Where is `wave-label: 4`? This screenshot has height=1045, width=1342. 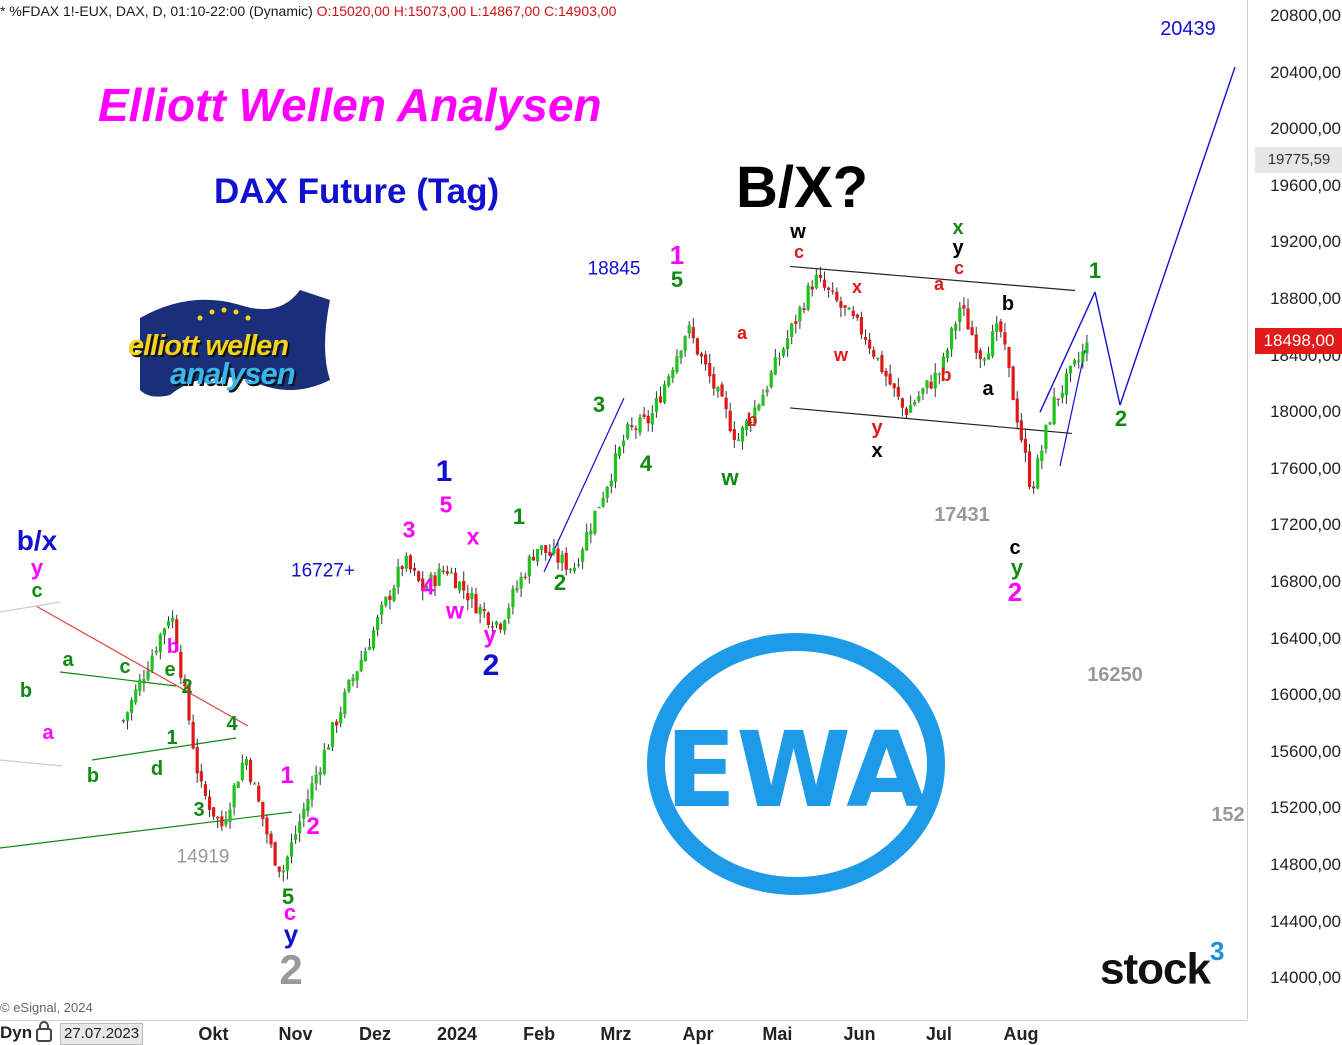
wave-label: 4 is located at coordinates (428, 586).